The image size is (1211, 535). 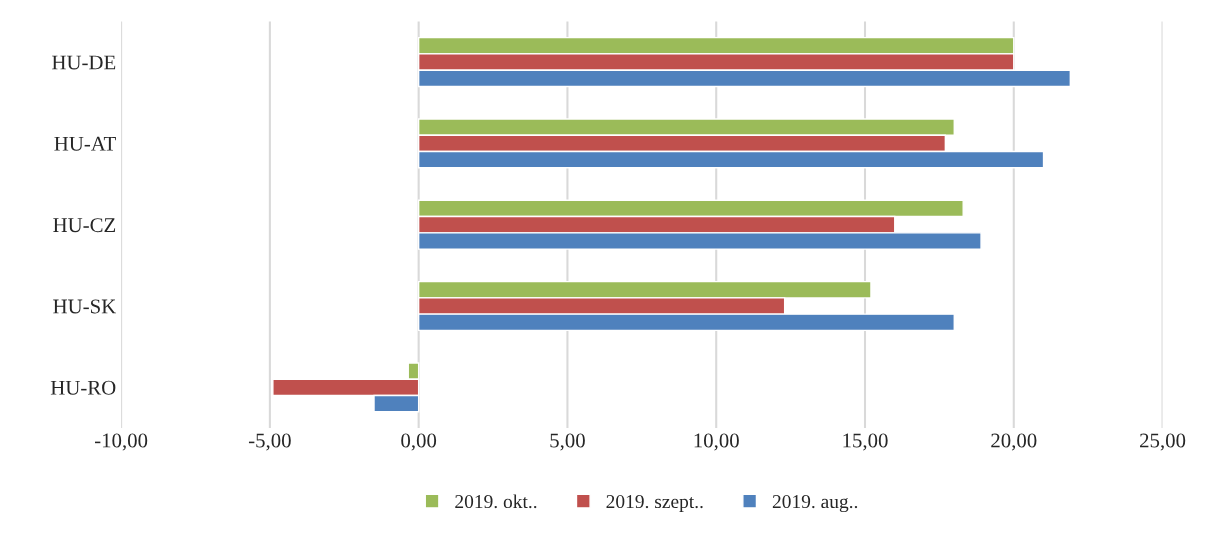 I want to click on legend-label: 2019. okt.., so click(x=496, y=501).